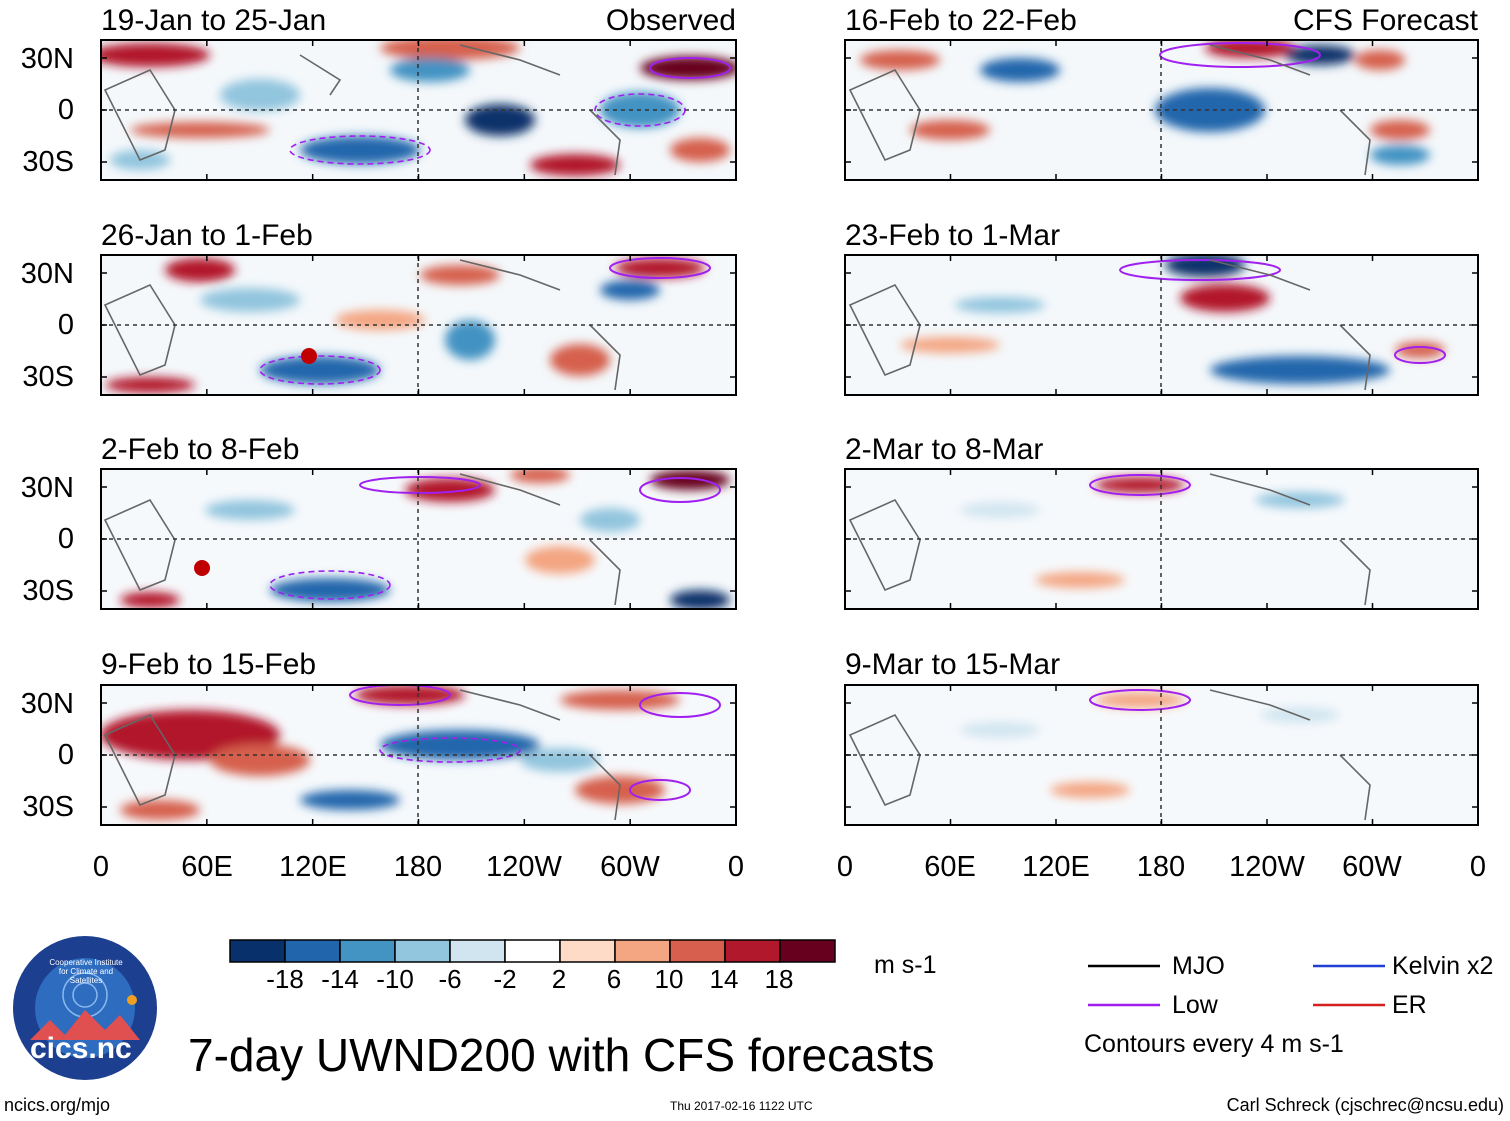 This screenshot has width=1510, height=1121. I want to click on footer-url: ncics.org/mjo, so click(57, 1105).